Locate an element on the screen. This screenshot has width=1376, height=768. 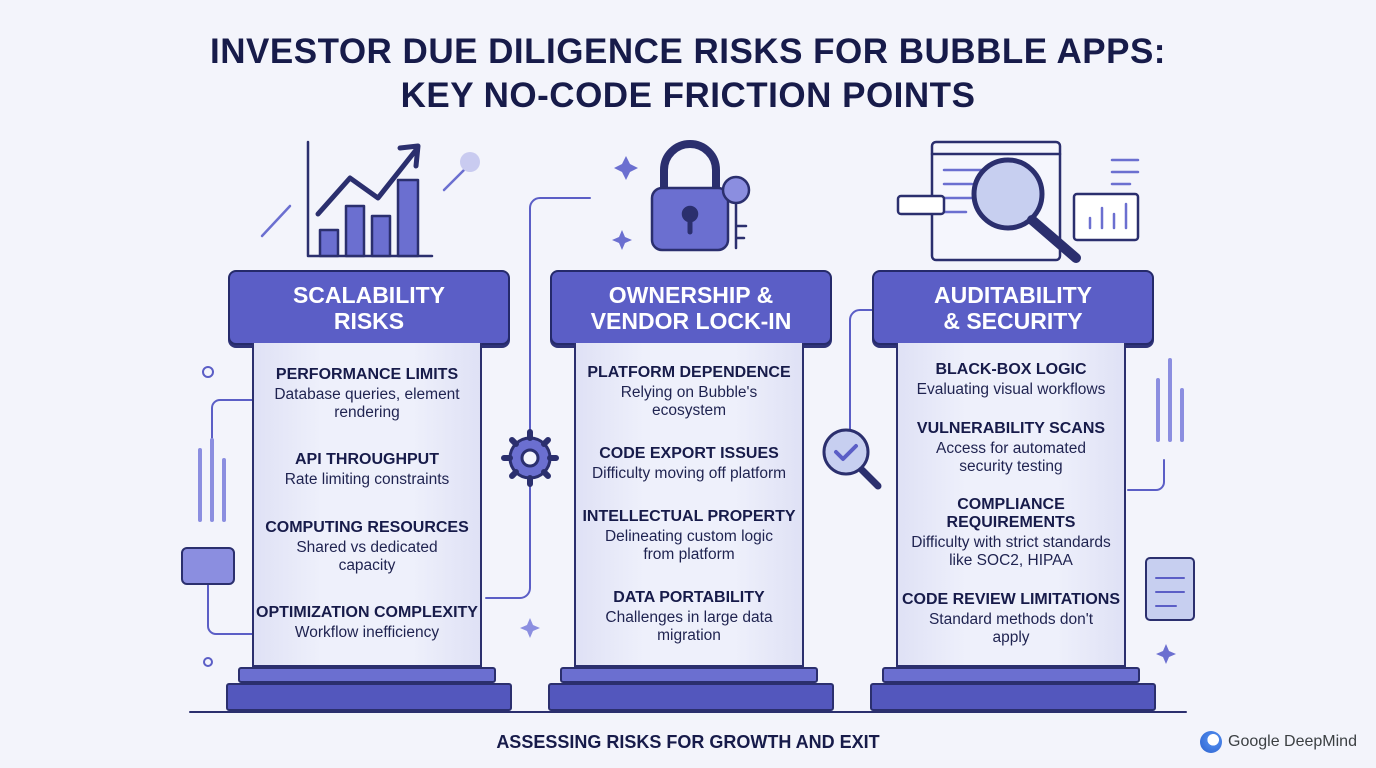
heading-line: RISKS is located at coordinates (369, 320).